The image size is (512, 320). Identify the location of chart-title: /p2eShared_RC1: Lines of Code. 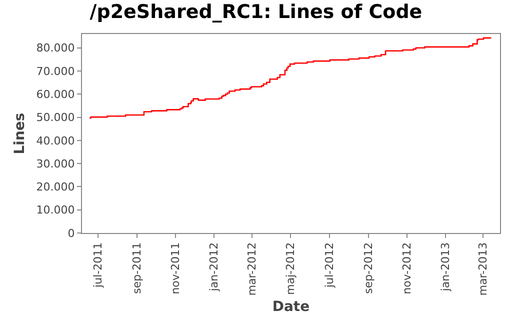
(256, 12).